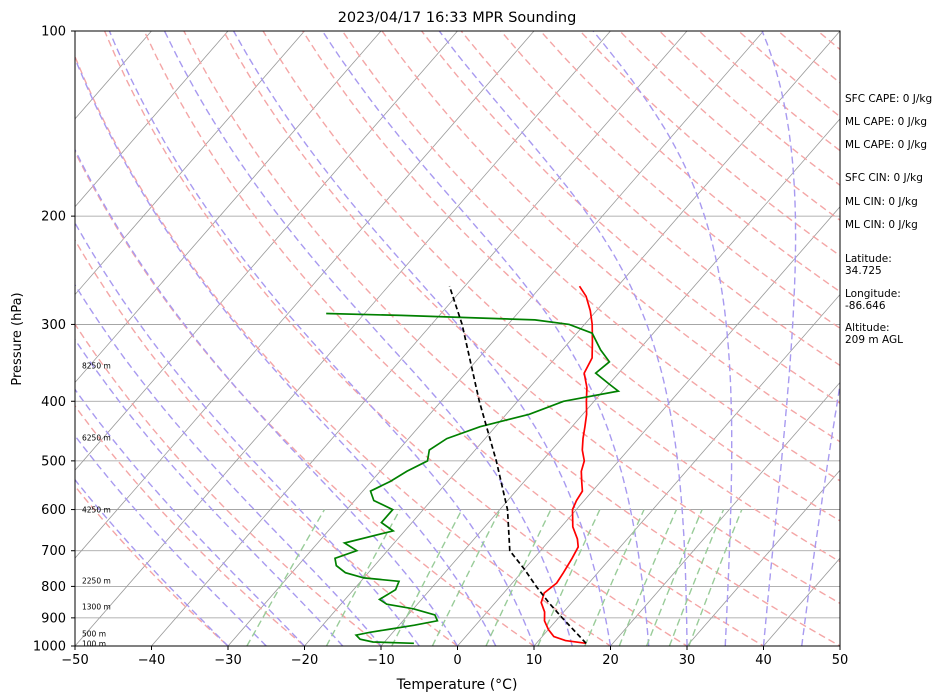 The image size is (947, 700). Describe the element at coordinates (868, 265) in the screenshot. I see `latitude-text: Latitude: 34.725` at that location.